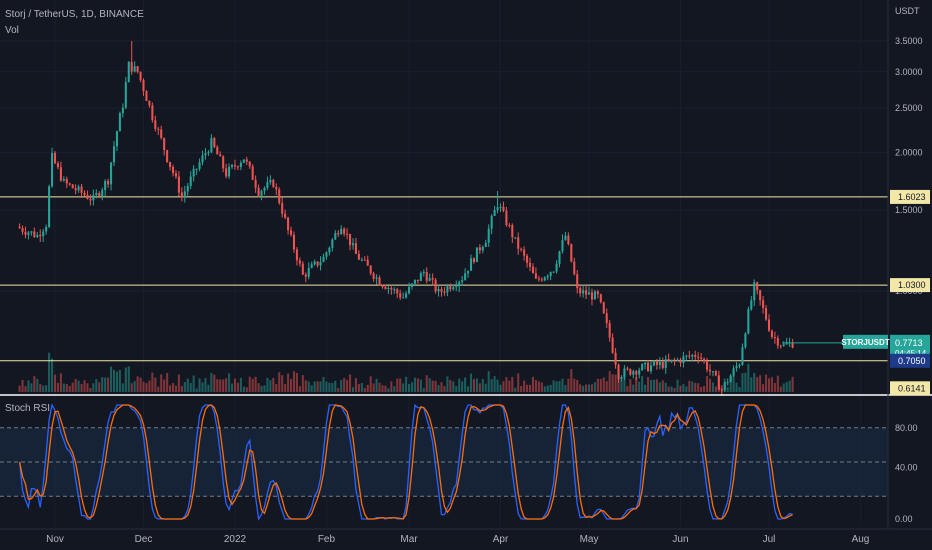 The image size is (932, 550). What do you see at coordinates (144, 539) in the screenshot?
I see `time-tick-label: Dec` at bounding box center [144, 539].